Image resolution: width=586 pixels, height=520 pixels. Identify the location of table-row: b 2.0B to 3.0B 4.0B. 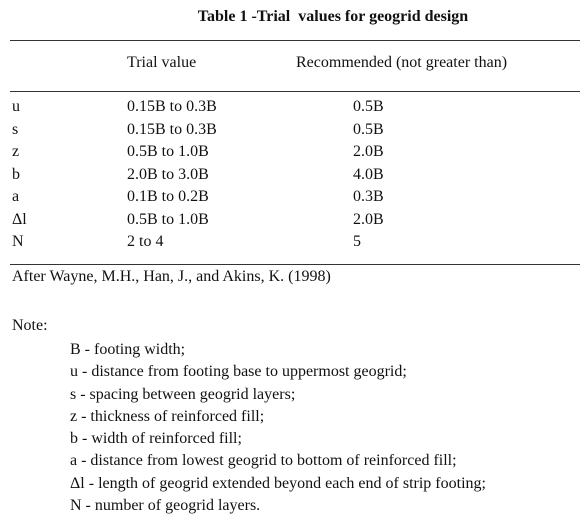
(293, 175).